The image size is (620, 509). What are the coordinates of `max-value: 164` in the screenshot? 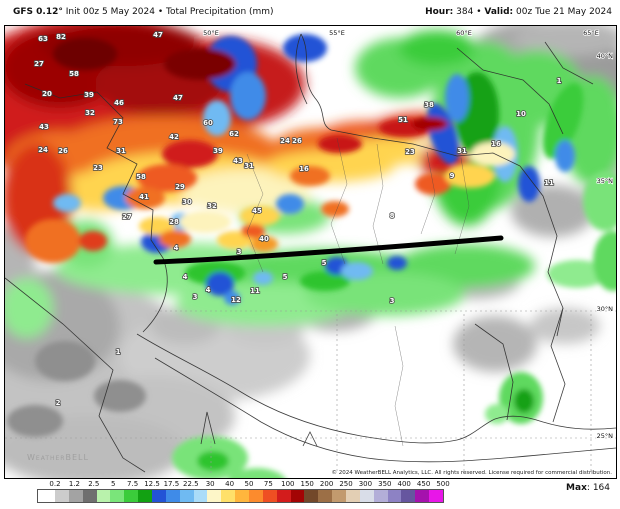 It's located at (601, 488).